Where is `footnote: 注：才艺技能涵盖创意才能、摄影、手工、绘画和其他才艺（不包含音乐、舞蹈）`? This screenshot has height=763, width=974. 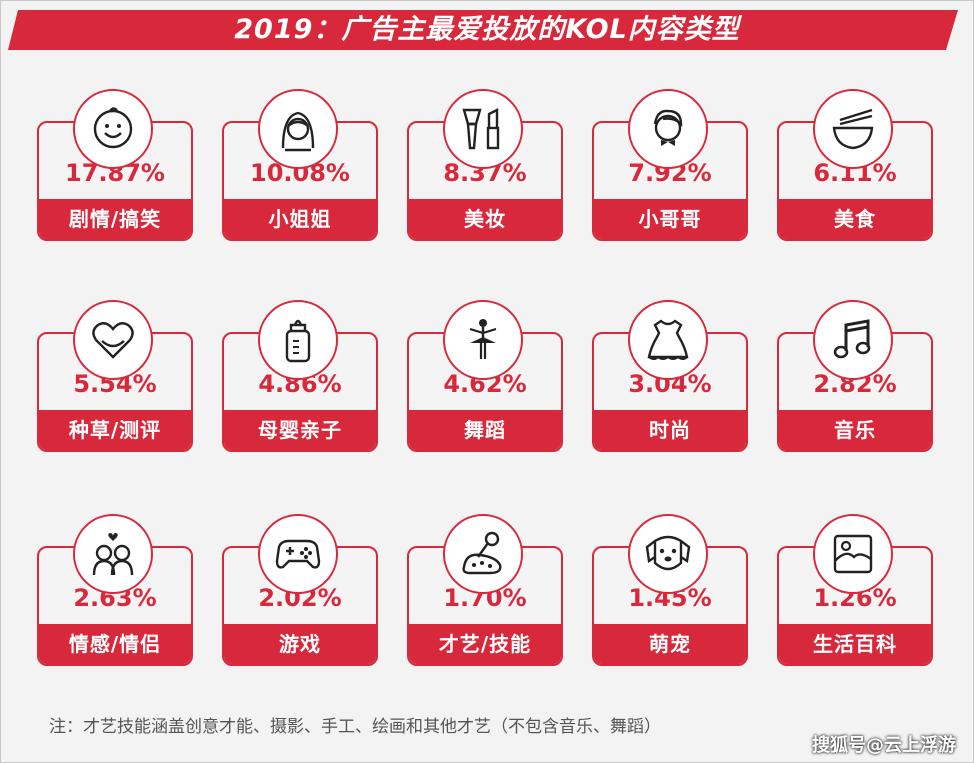 footnote: 注：才艺技能涵盖创意才能、摄影、手工、绘画和其他才艺（不包含音乐、舞蹈） is located at coordinates (355, 727).